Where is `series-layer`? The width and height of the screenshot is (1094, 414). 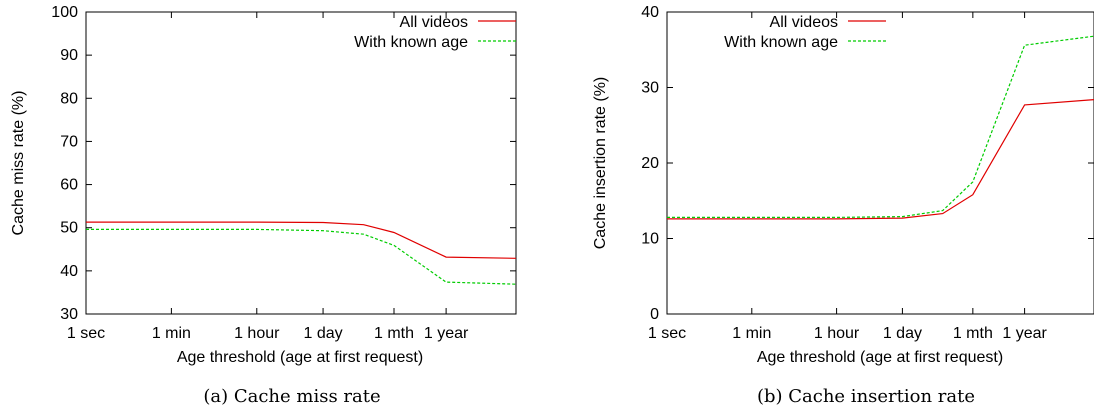
series-layer is located at coordinates (301, 253).